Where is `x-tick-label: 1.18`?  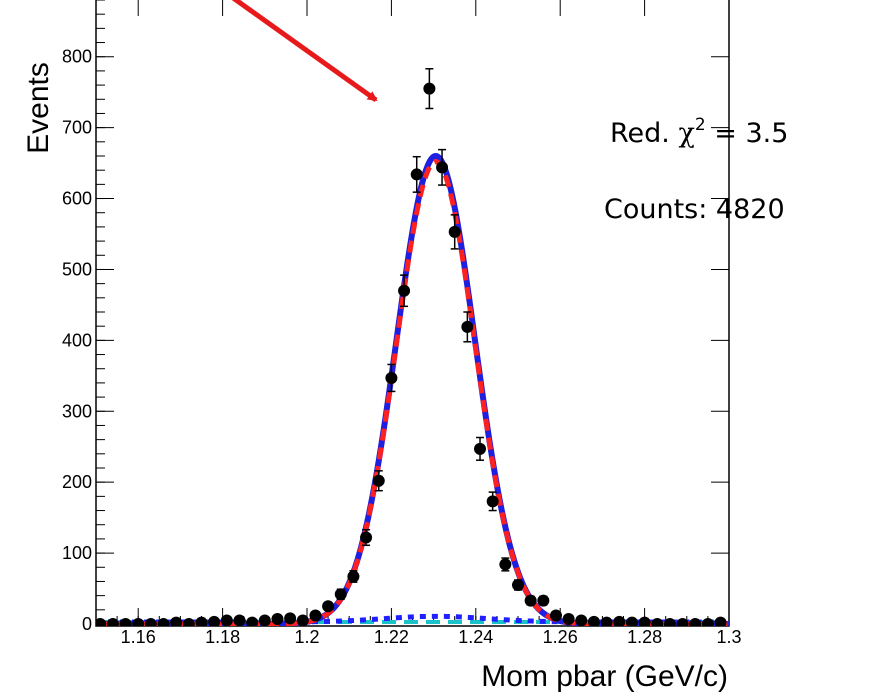
x-tick-label: 1.18 is located at coordinates (222, 637).